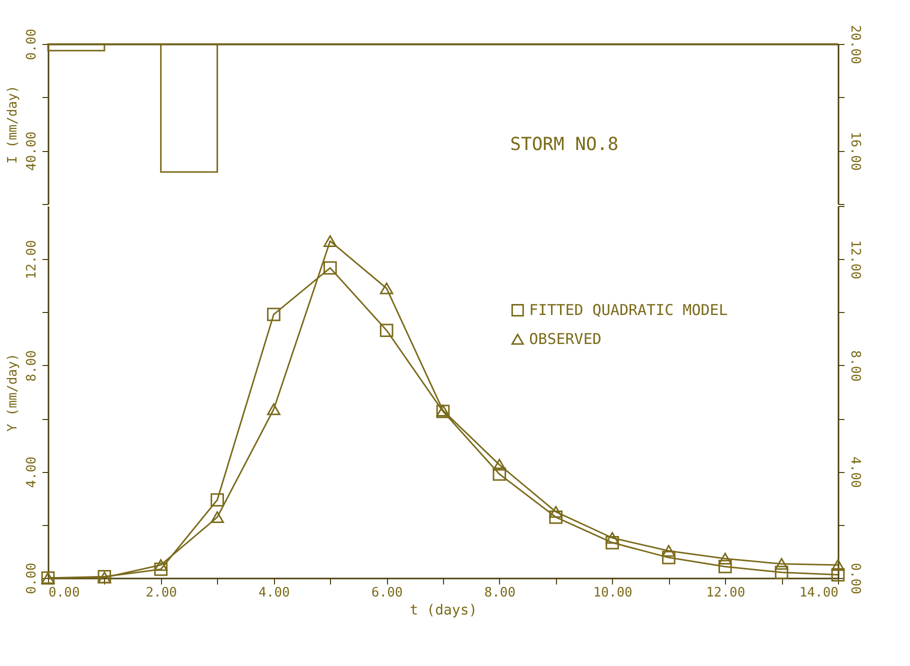 The image size is (910, 666). Describe the element at coordinates (855, 151) in the screenshot. I see `y2-tick-label: 16.00` at that location.